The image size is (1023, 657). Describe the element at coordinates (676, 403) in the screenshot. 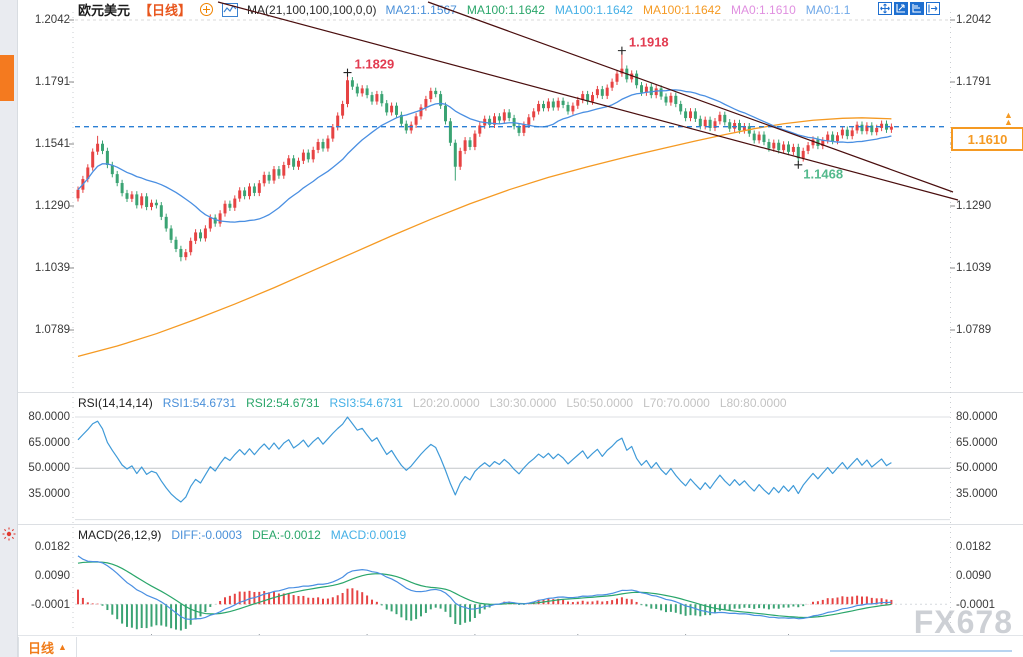

I see `rsi-level-label: L70:70.0000` at that location.